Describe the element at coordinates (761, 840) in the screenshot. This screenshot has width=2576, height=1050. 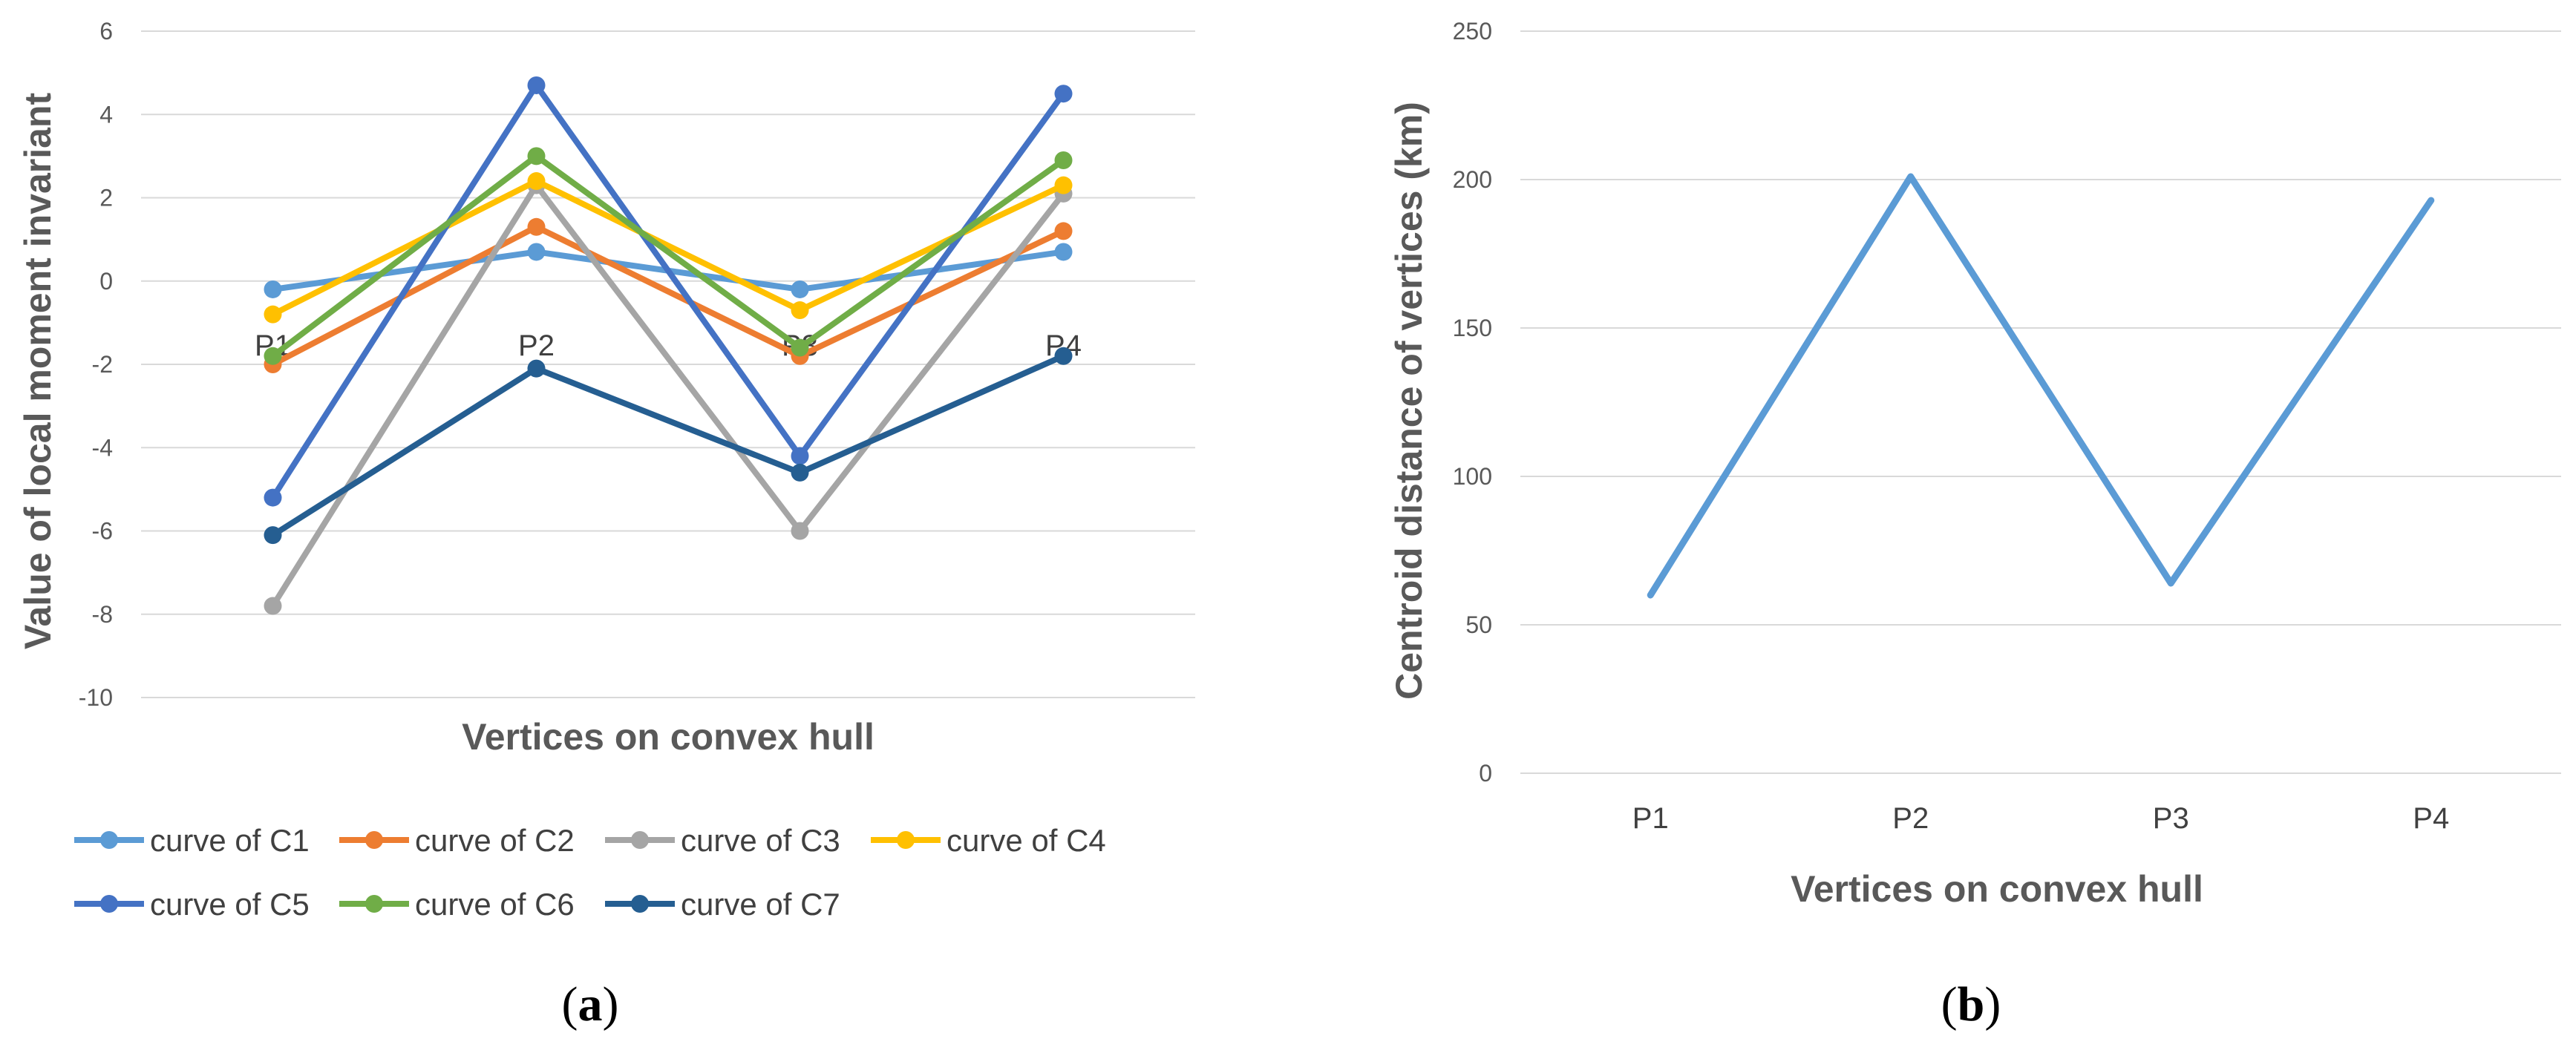
I see `legend-label: curve of C3` at that location.